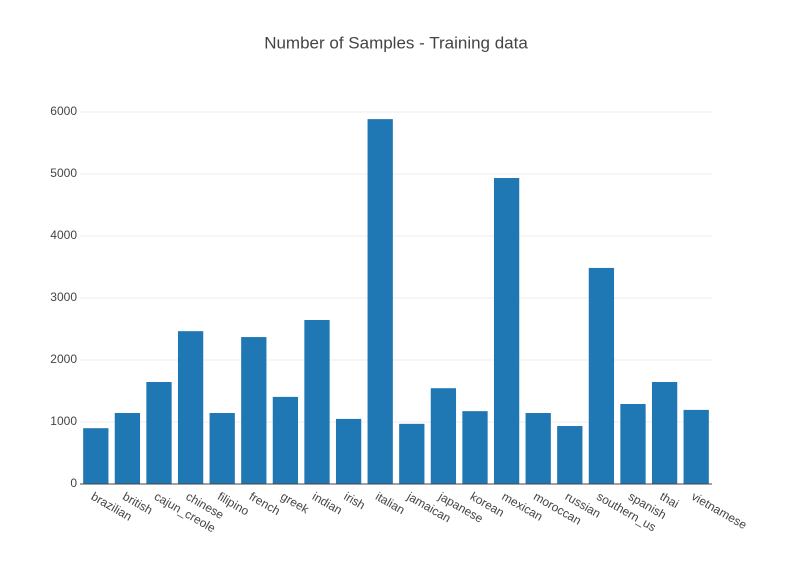  Describe the element at coordinates (63, 235) in the screenshot. I see `y-tick-label: 4000` at that location.